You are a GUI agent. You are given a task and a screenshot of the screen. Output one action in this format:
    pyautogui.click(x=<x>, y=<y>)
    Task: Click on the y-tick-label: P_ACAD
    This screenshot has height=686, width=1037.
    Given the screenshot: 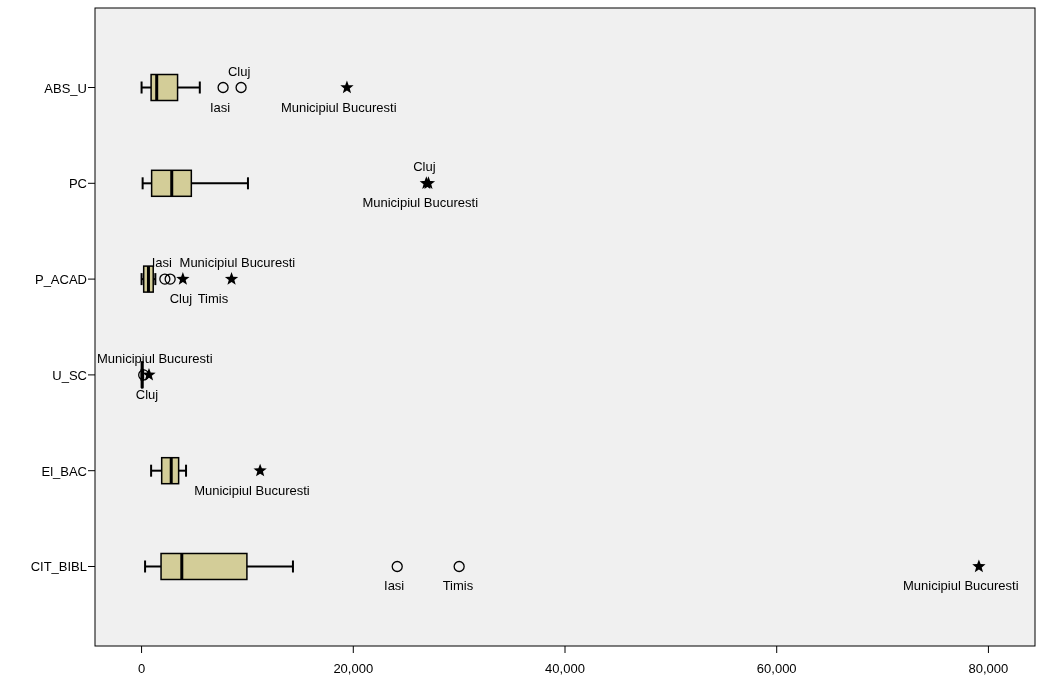 What is the action you would take?
    pyautogui.click(x=60, y=280)
    